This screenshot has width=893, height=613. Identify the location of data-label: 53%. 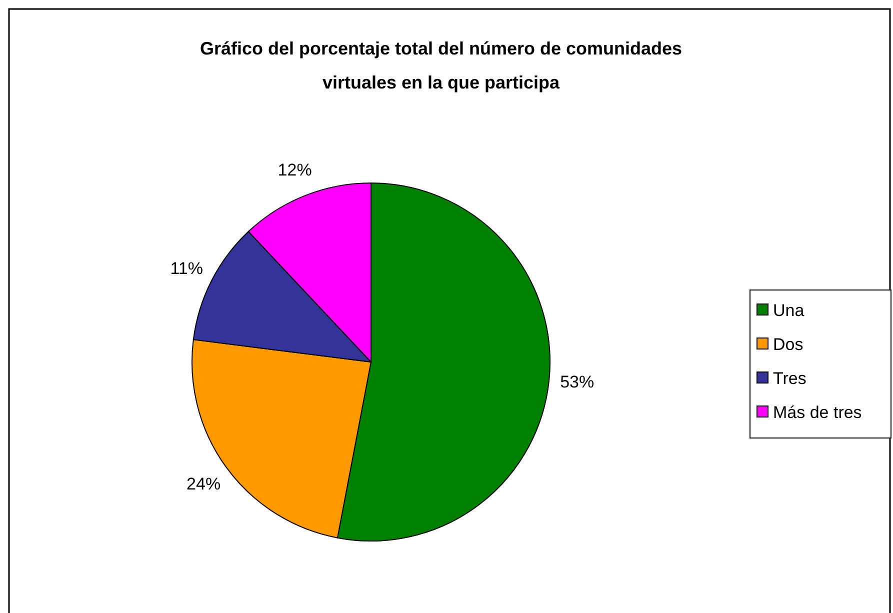
(577, 382).